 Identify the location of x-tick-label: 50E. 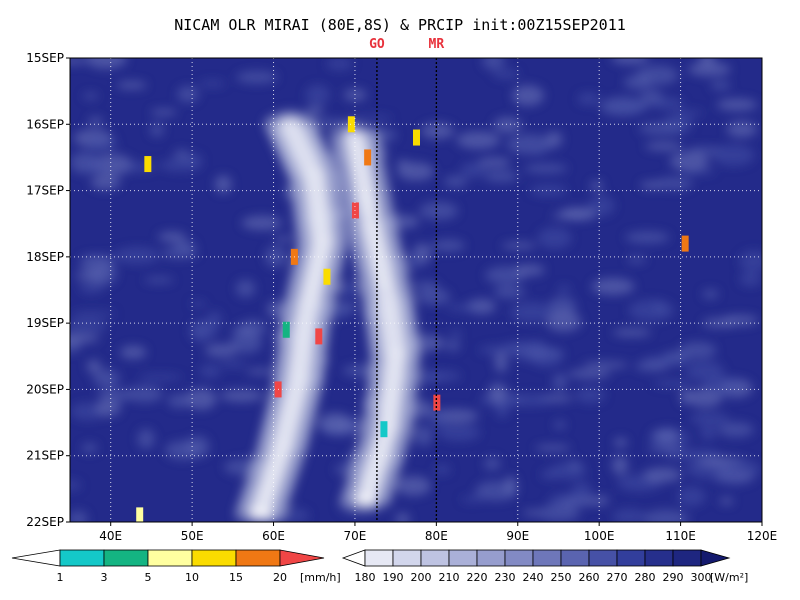
(192, 536).